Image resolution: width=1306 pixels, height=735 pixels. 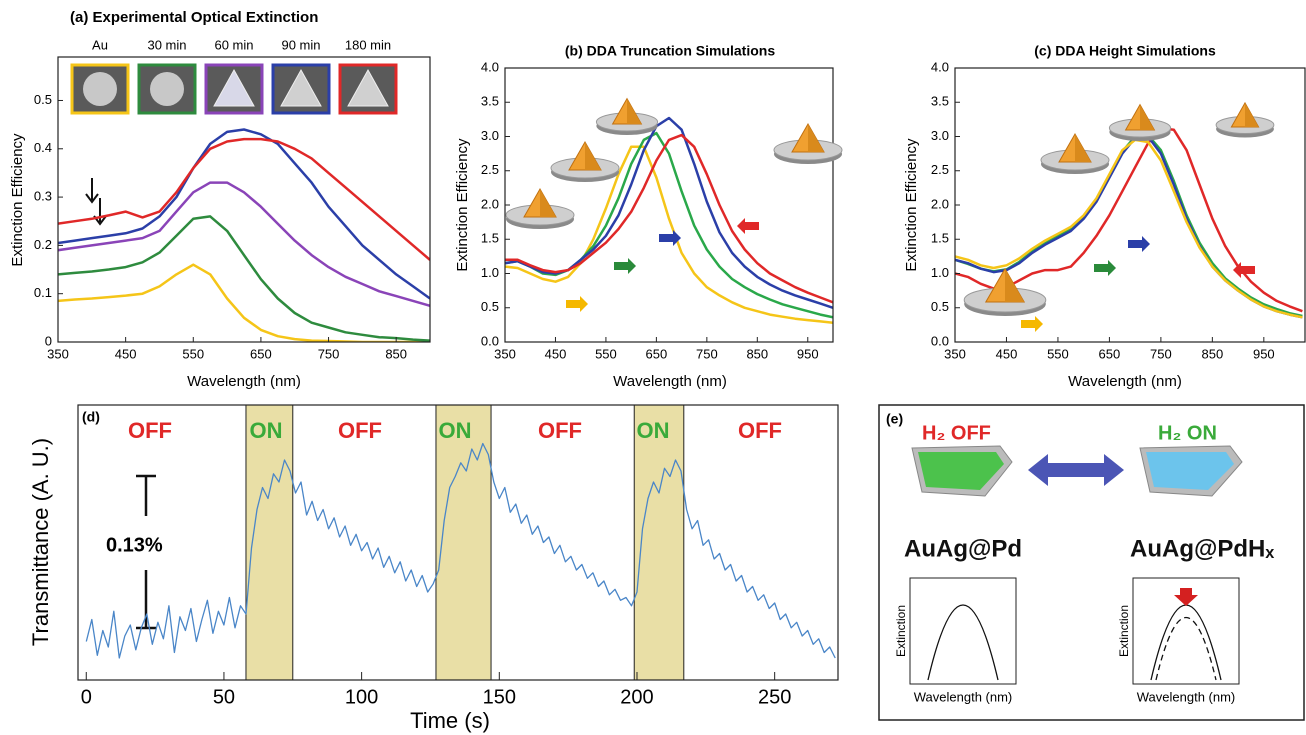 I want to click on scale-label: 0.13%, so click(x=134, y=545).